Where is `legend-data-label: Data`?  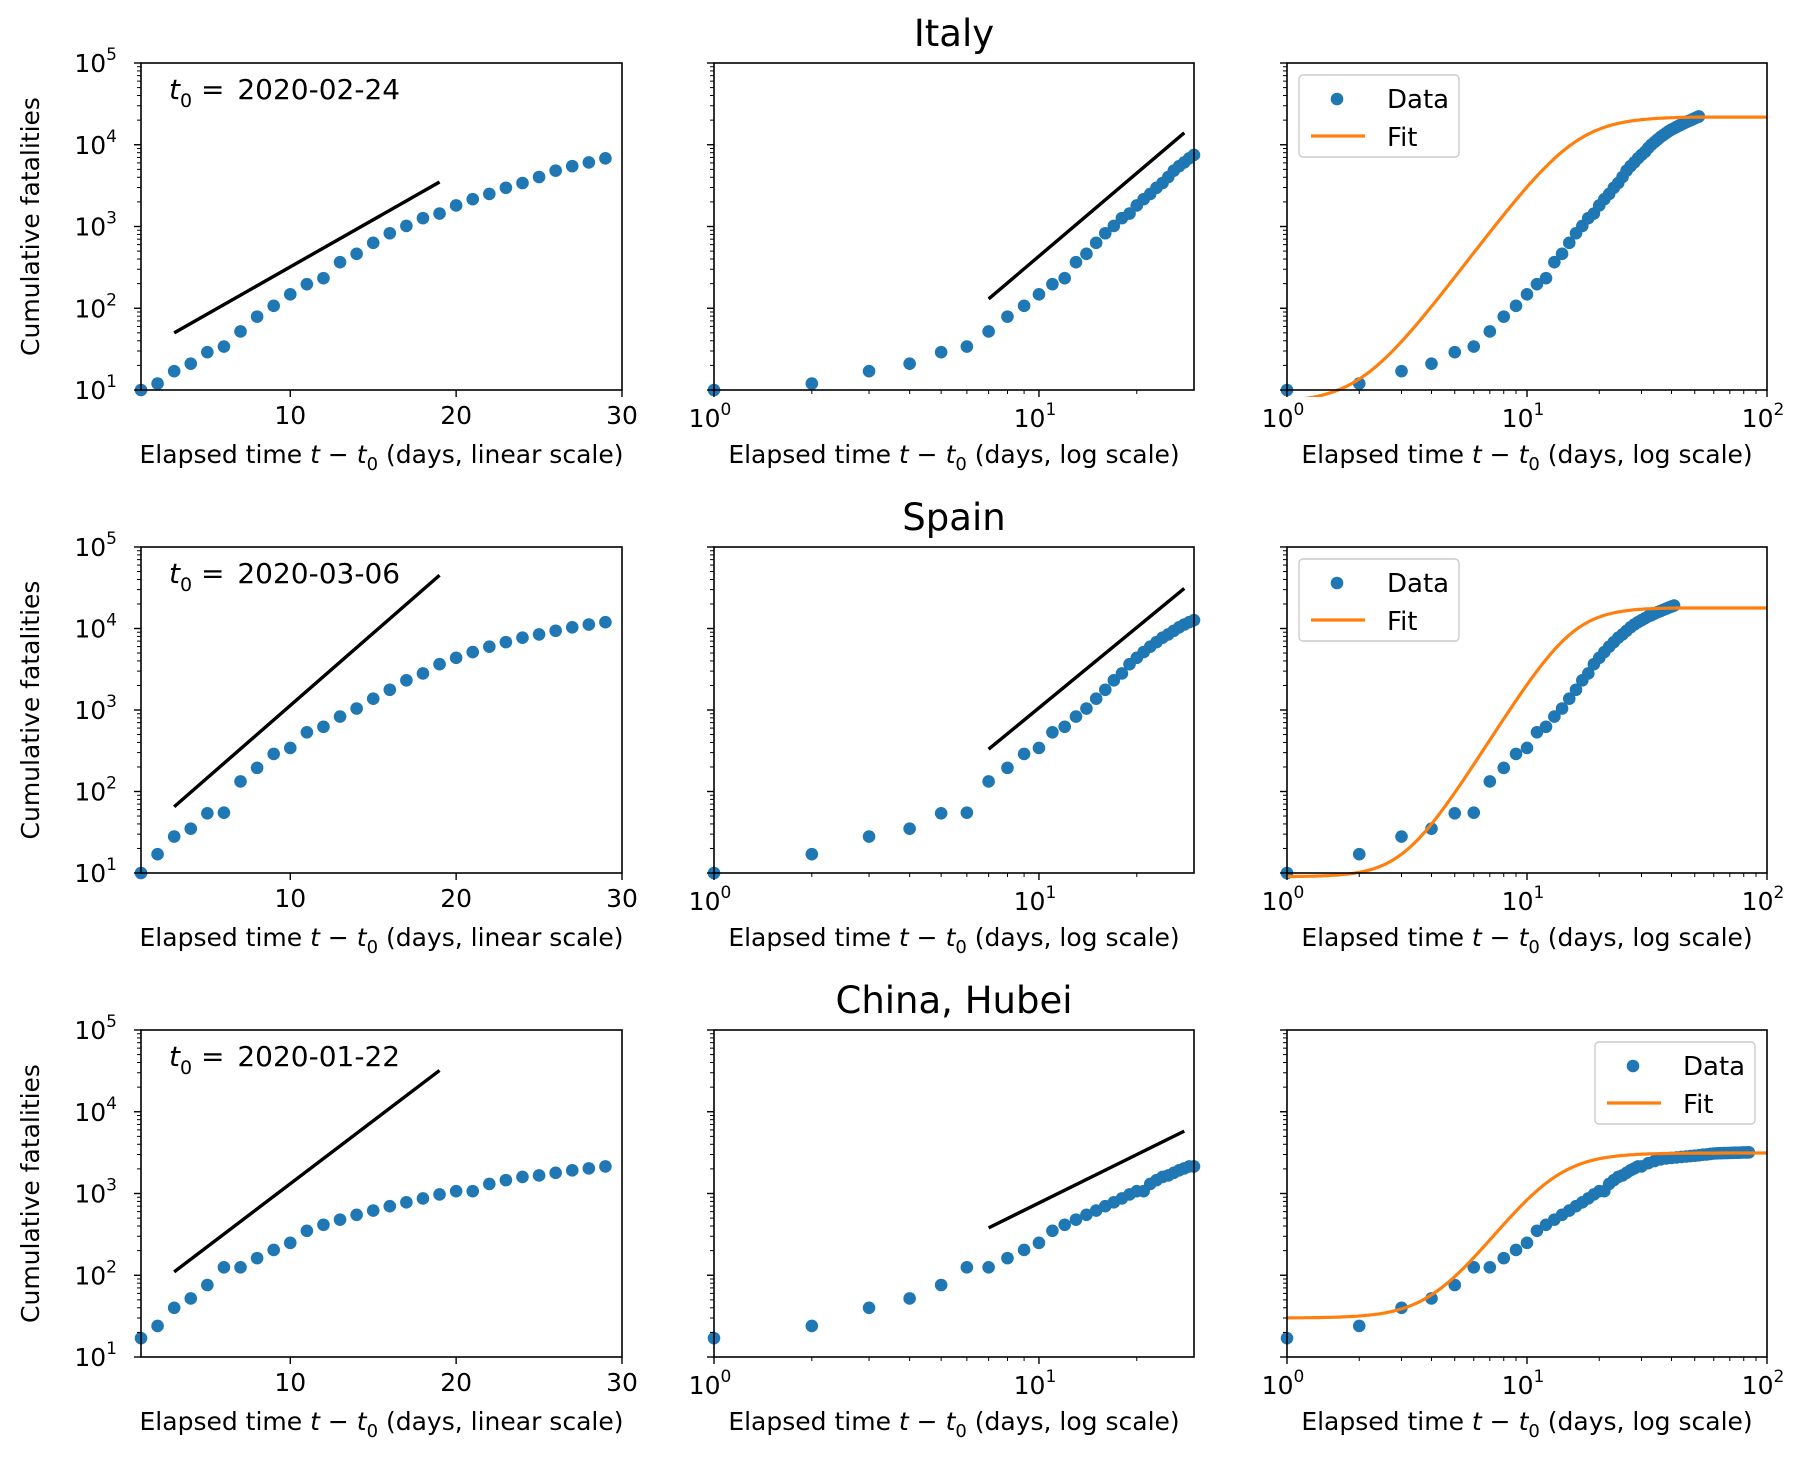
legend-data-label: Data is located at coordinates (1418, 584).